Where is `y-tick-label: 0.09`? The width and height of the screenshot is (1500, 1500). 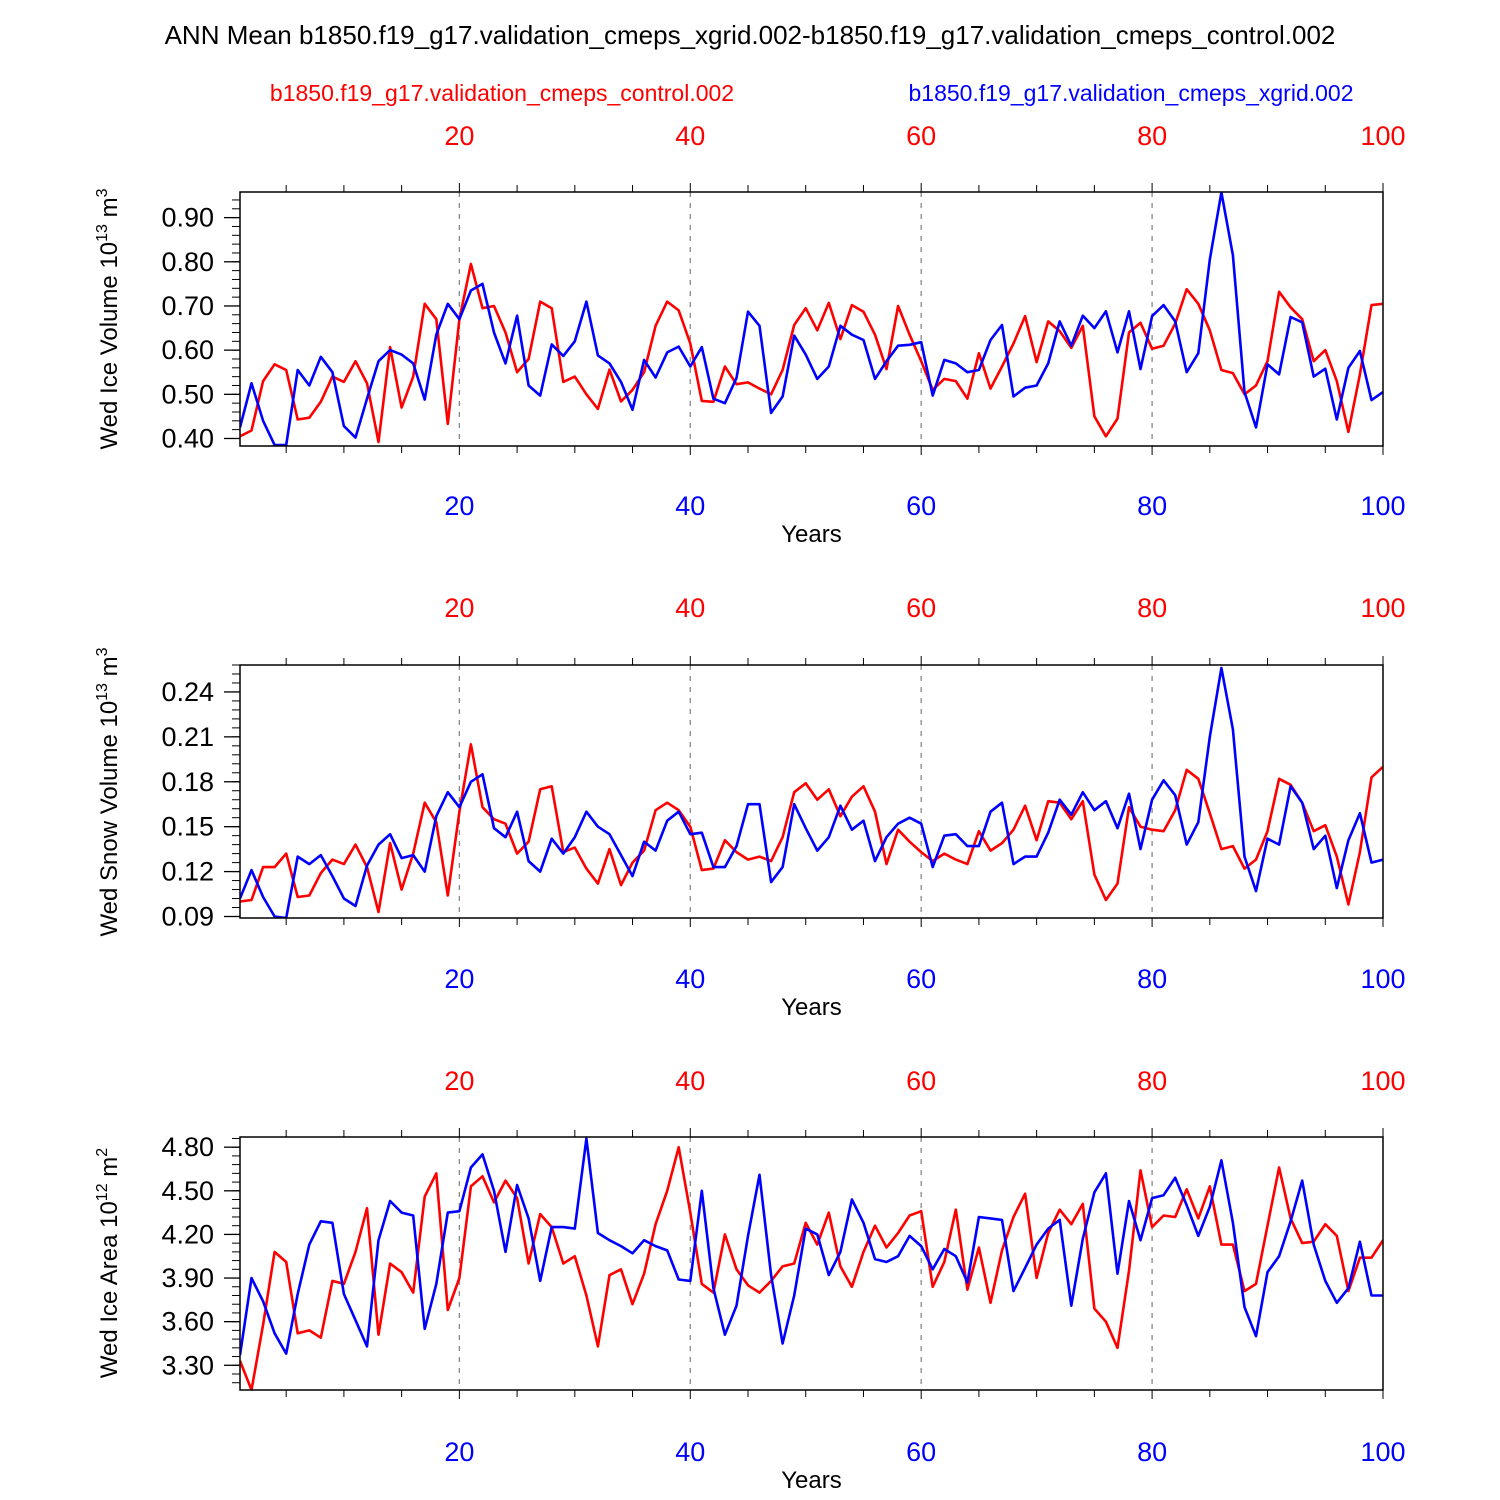 y-tick-label: 0.09 is located at coordinates (187, 917).